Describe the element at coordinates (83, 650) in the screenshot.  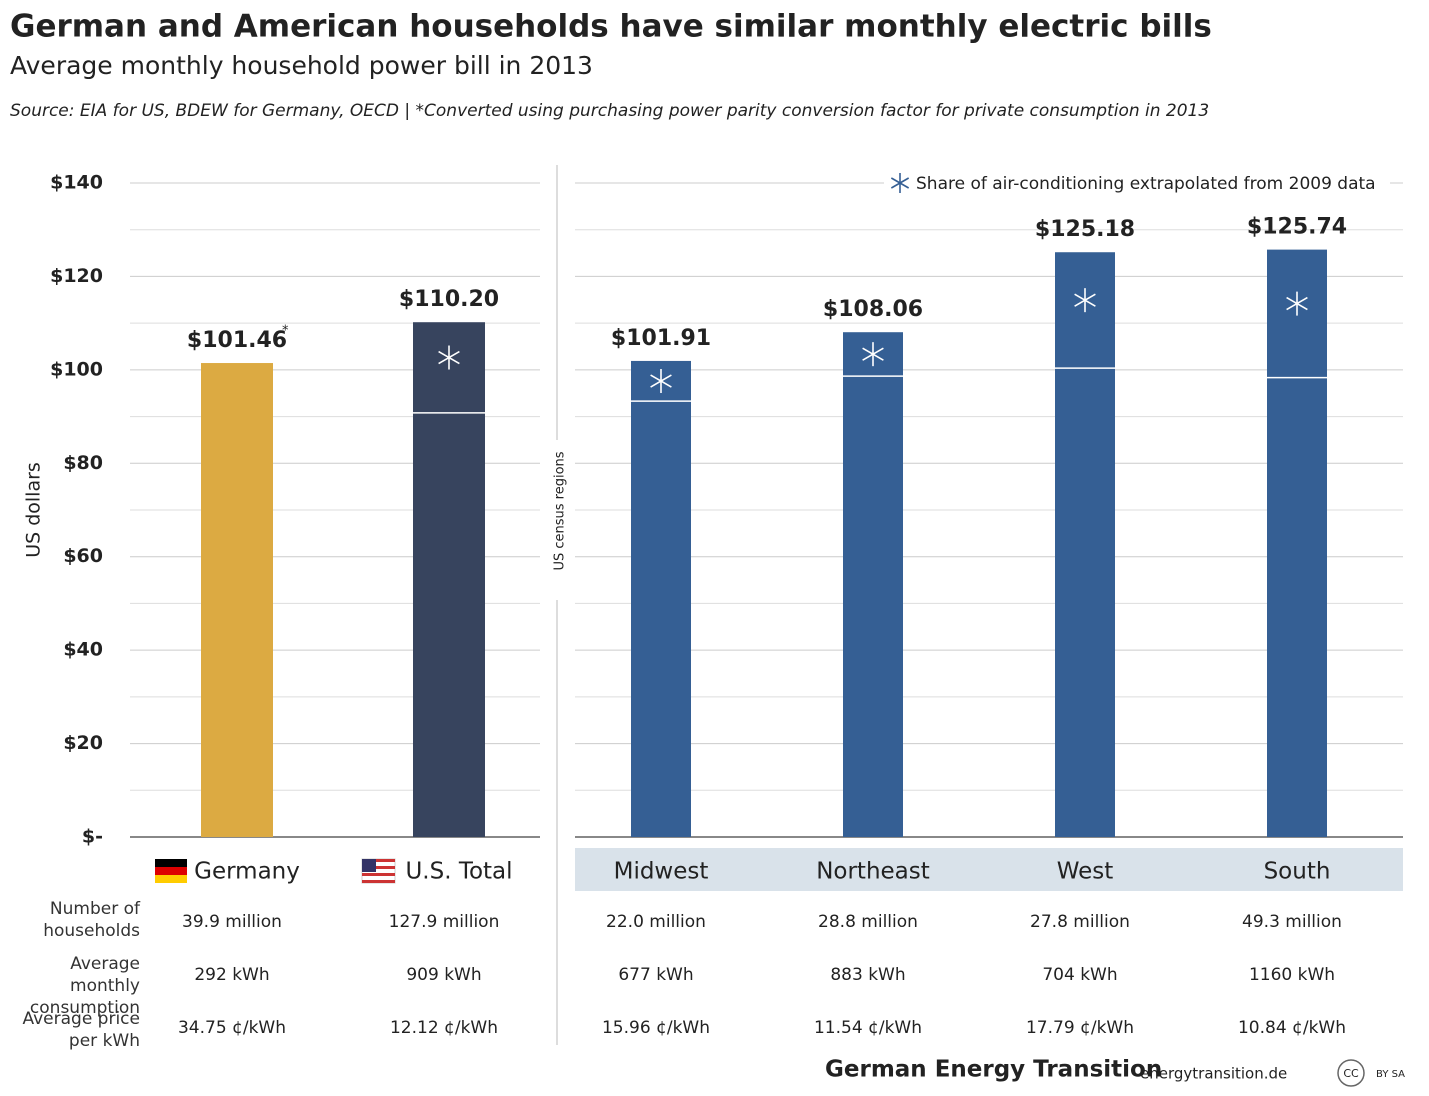
I see `y-tick-label: $40` at that location.